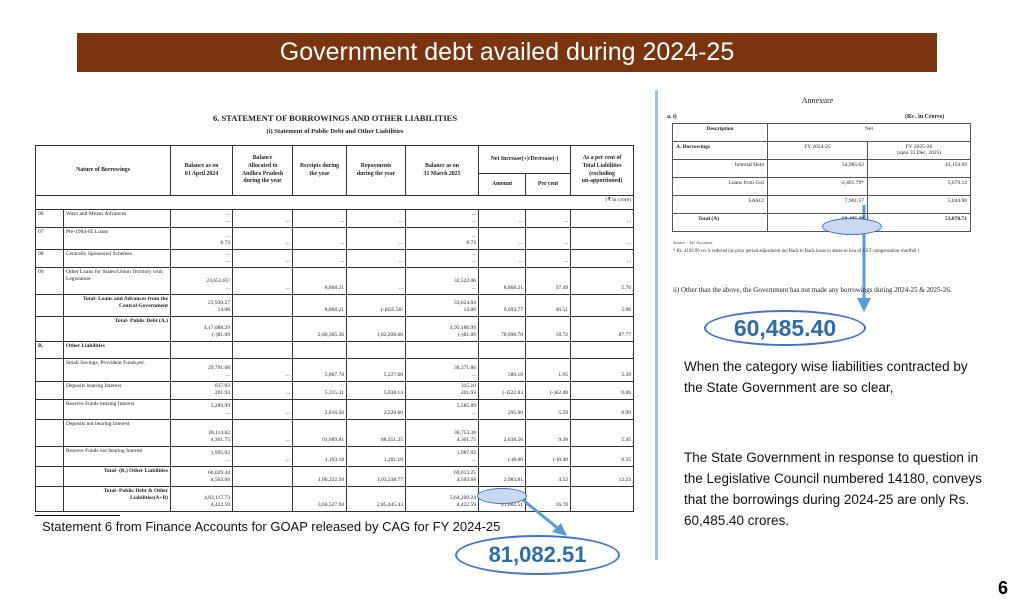 This screenshot has width=1024, height=604. I want to click on annexure-source: Source : AG Accounts, so click(693, 242).